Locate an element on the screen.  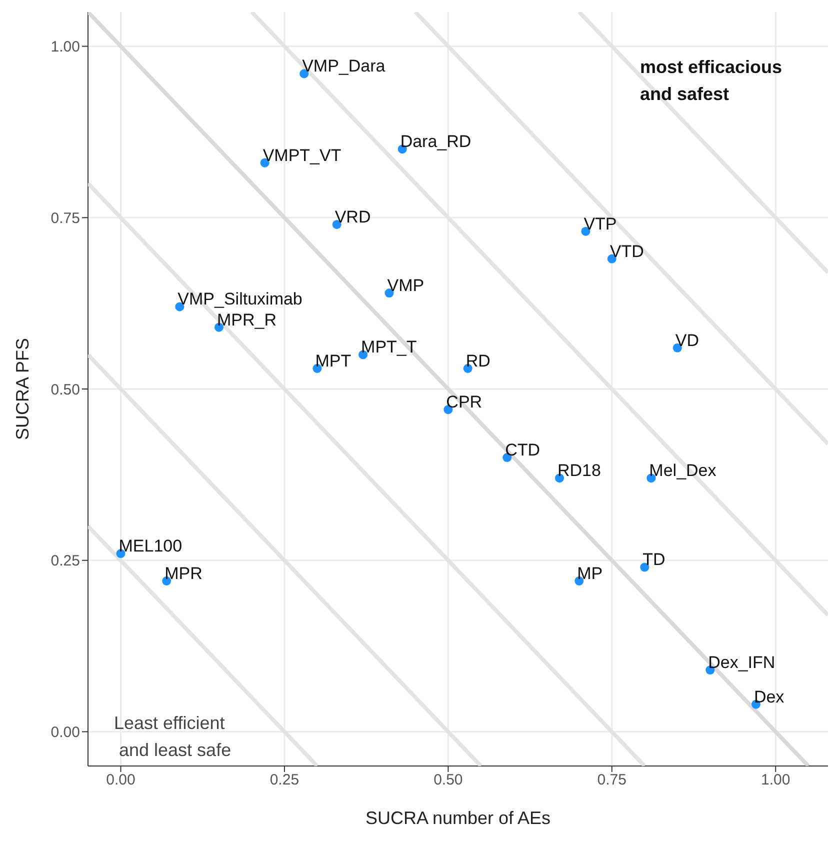
series-label: RD18 is located at coordinates (579, 470).